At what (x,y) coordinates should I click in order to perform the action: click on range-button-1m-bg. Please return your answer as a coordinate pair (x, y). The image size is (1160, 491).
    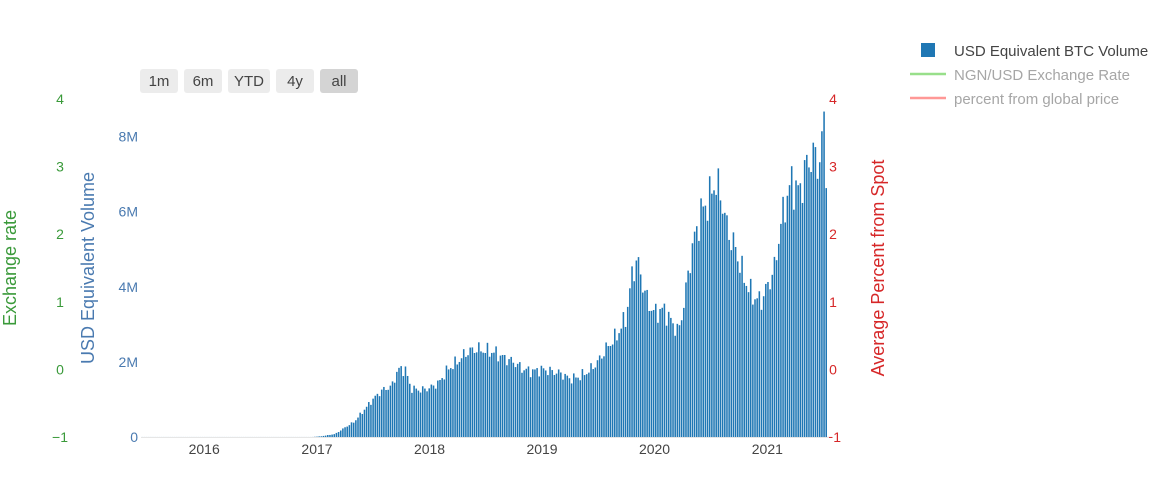
    Looking at the image, I should click on (159, 81).